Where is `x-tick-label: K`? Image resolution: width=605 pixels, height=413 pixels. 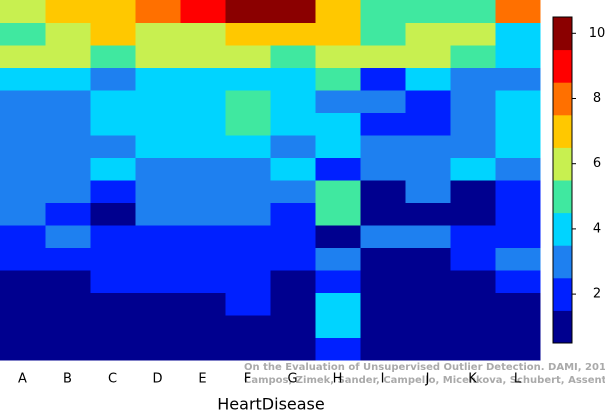 x-tick-label: K is located at coordinates (472, 379).